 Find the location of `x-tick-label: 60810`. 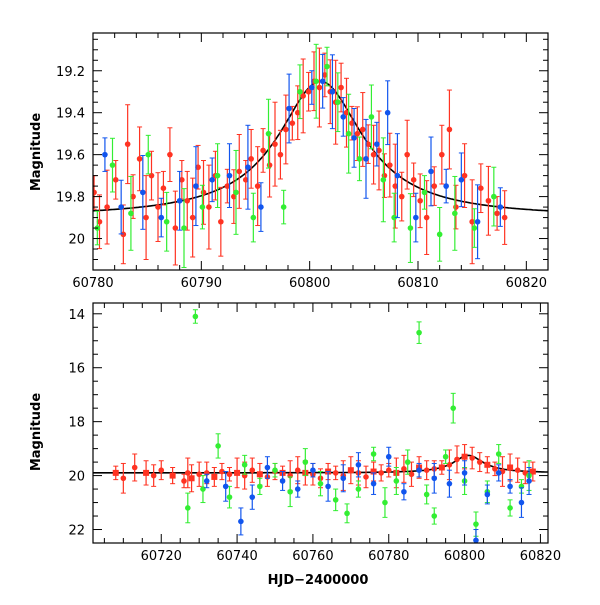

x-tick-label: 60810 is located at coordinates (417, 283).